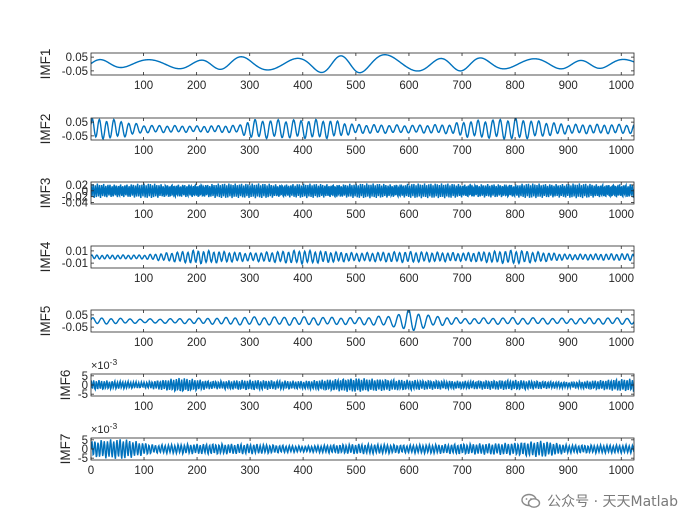  I want to click on imf3-ylabel: IMF3, so click(45, 193).